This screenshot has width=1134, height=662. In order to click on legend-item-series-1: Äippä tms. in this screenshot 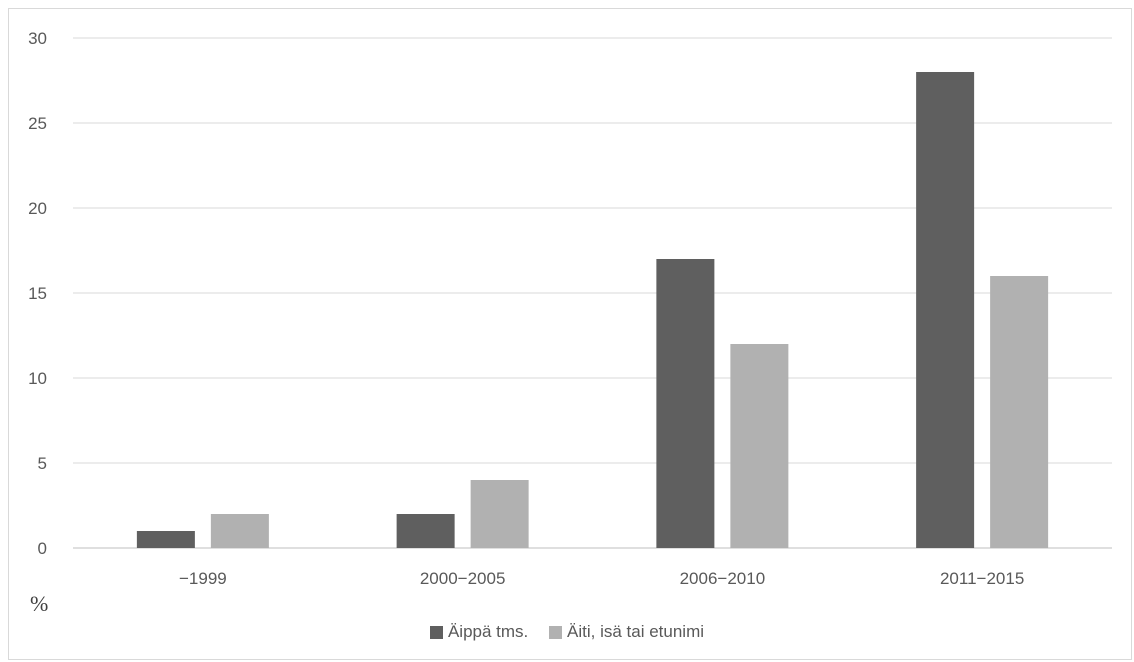, I will do `click(479, 632)`.